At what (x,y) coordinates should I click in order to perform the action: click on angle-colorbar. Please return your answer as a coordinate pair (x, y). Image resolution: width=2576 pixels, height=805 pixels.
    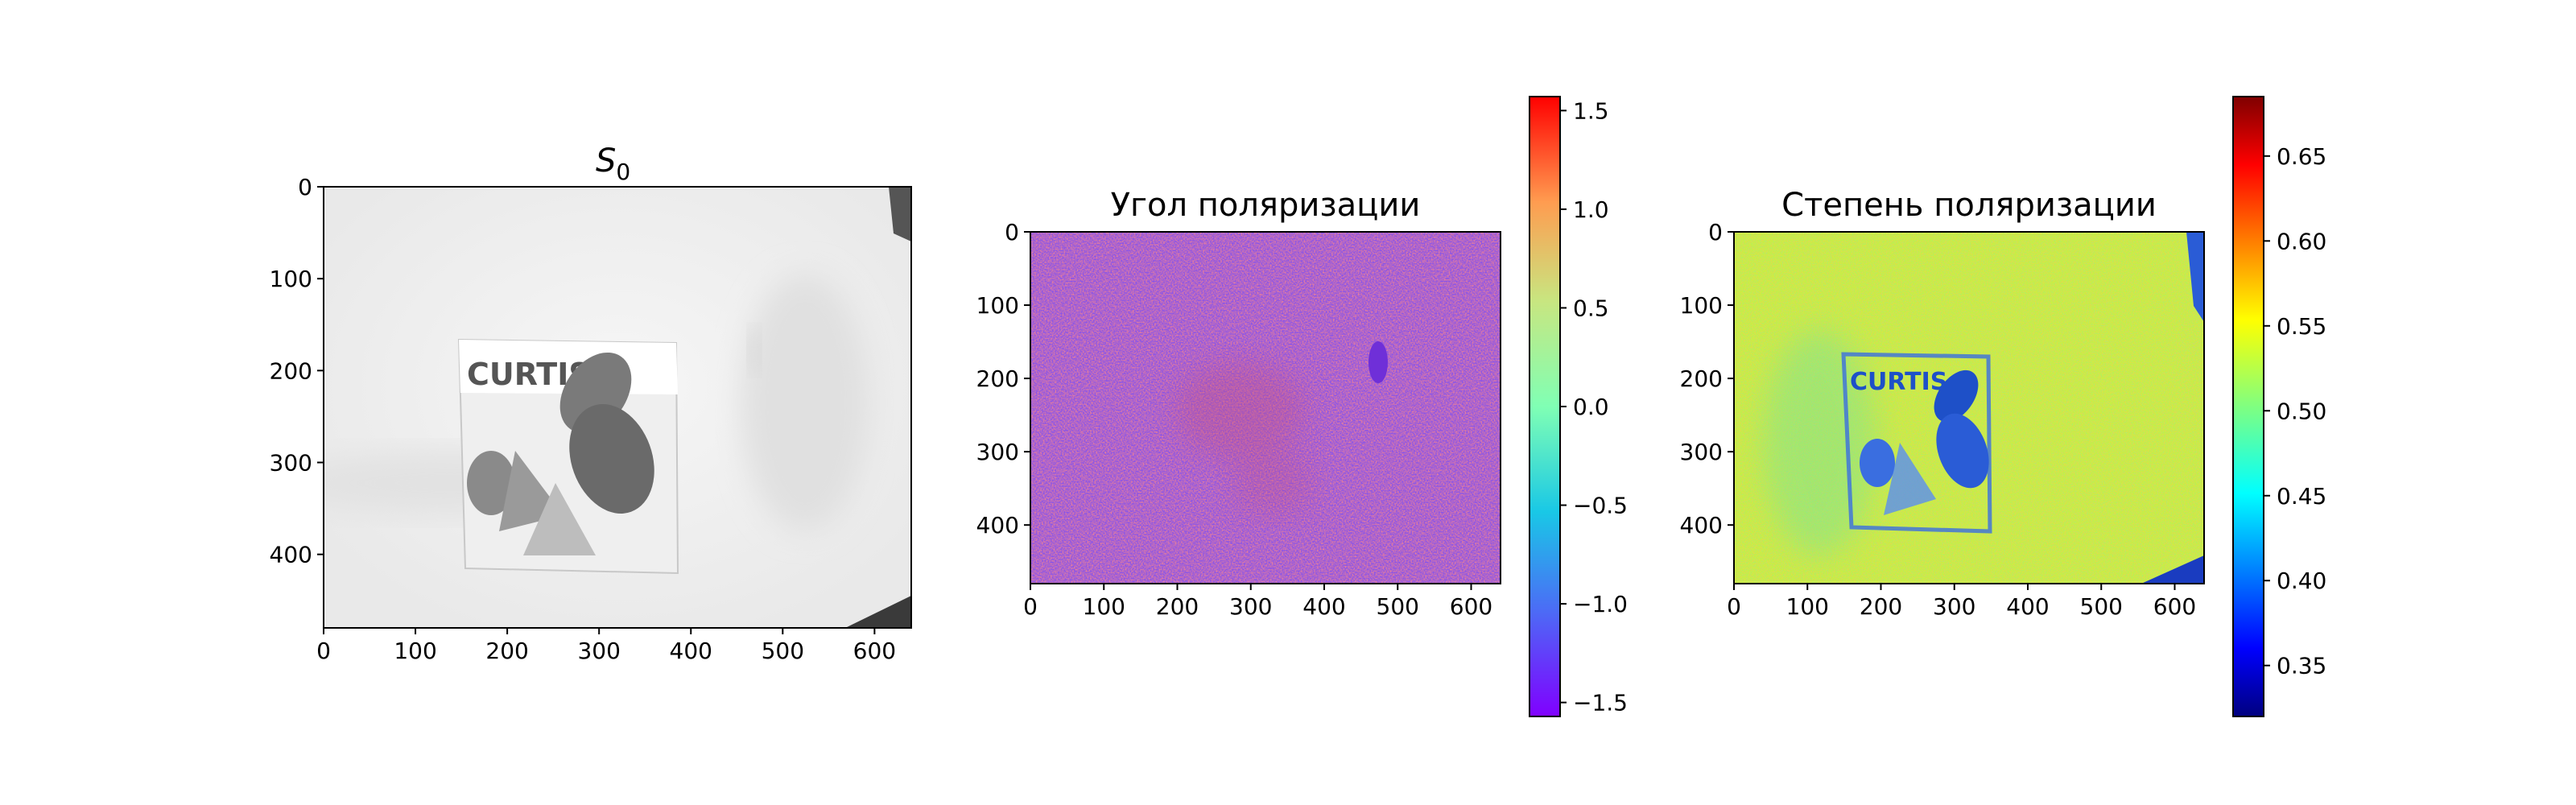
    Looking at the image, I should click on (1545, 406).